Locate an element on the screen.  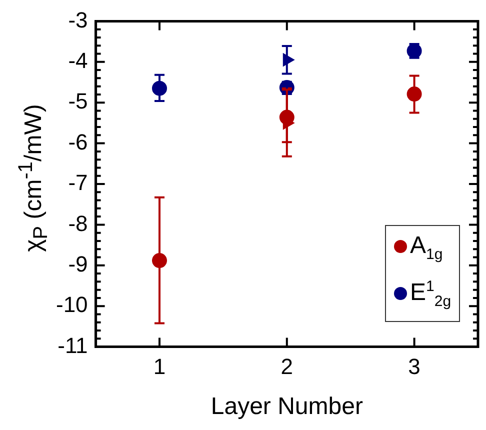
x-tick-label: 3 is located at coordinates (414, 367).